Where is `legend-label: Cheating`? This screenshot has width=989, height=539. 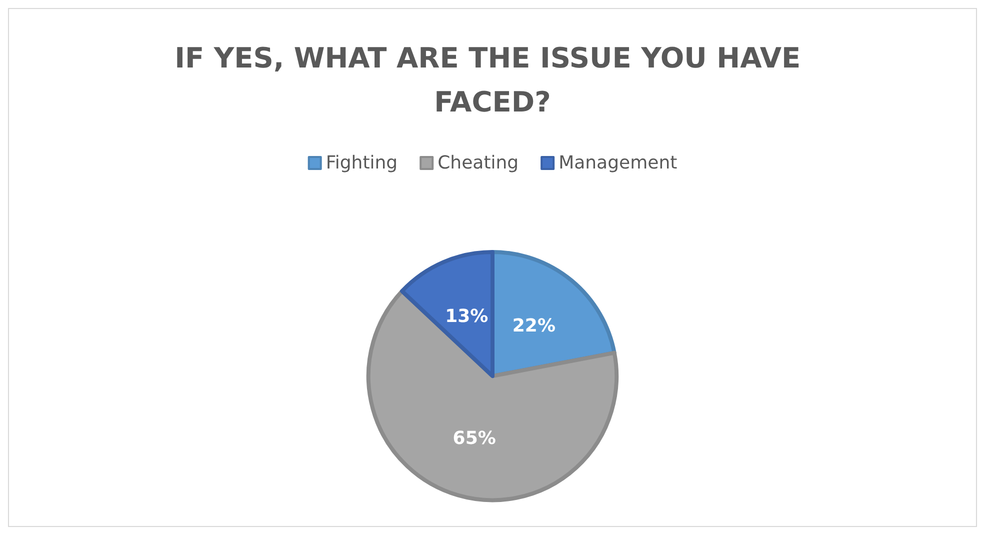
legend-label: Cheating is located at coordinates (478, 163).